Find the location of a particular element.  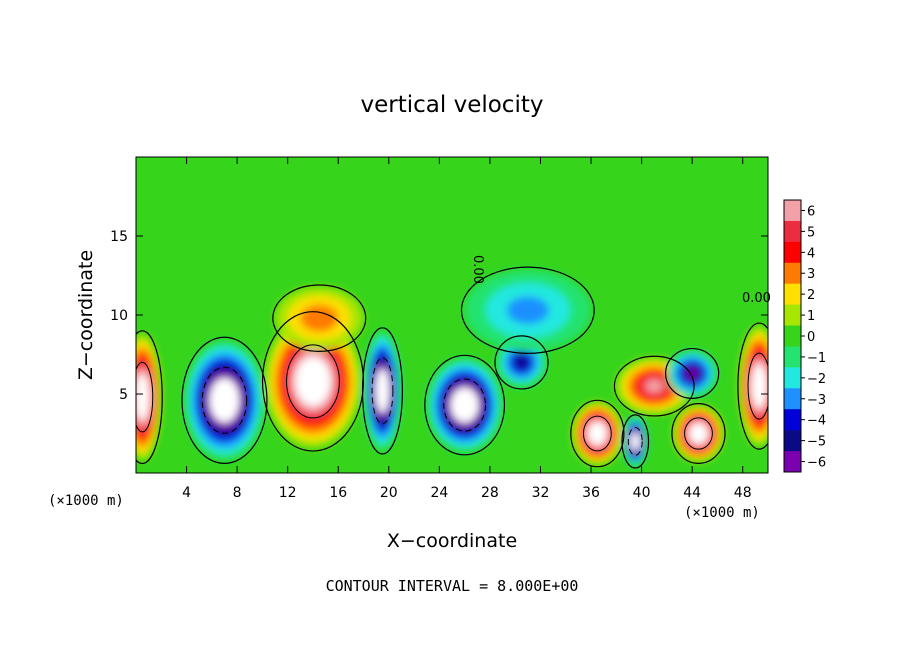

x-tick-label: 28 is located at coordinates (490, 493).